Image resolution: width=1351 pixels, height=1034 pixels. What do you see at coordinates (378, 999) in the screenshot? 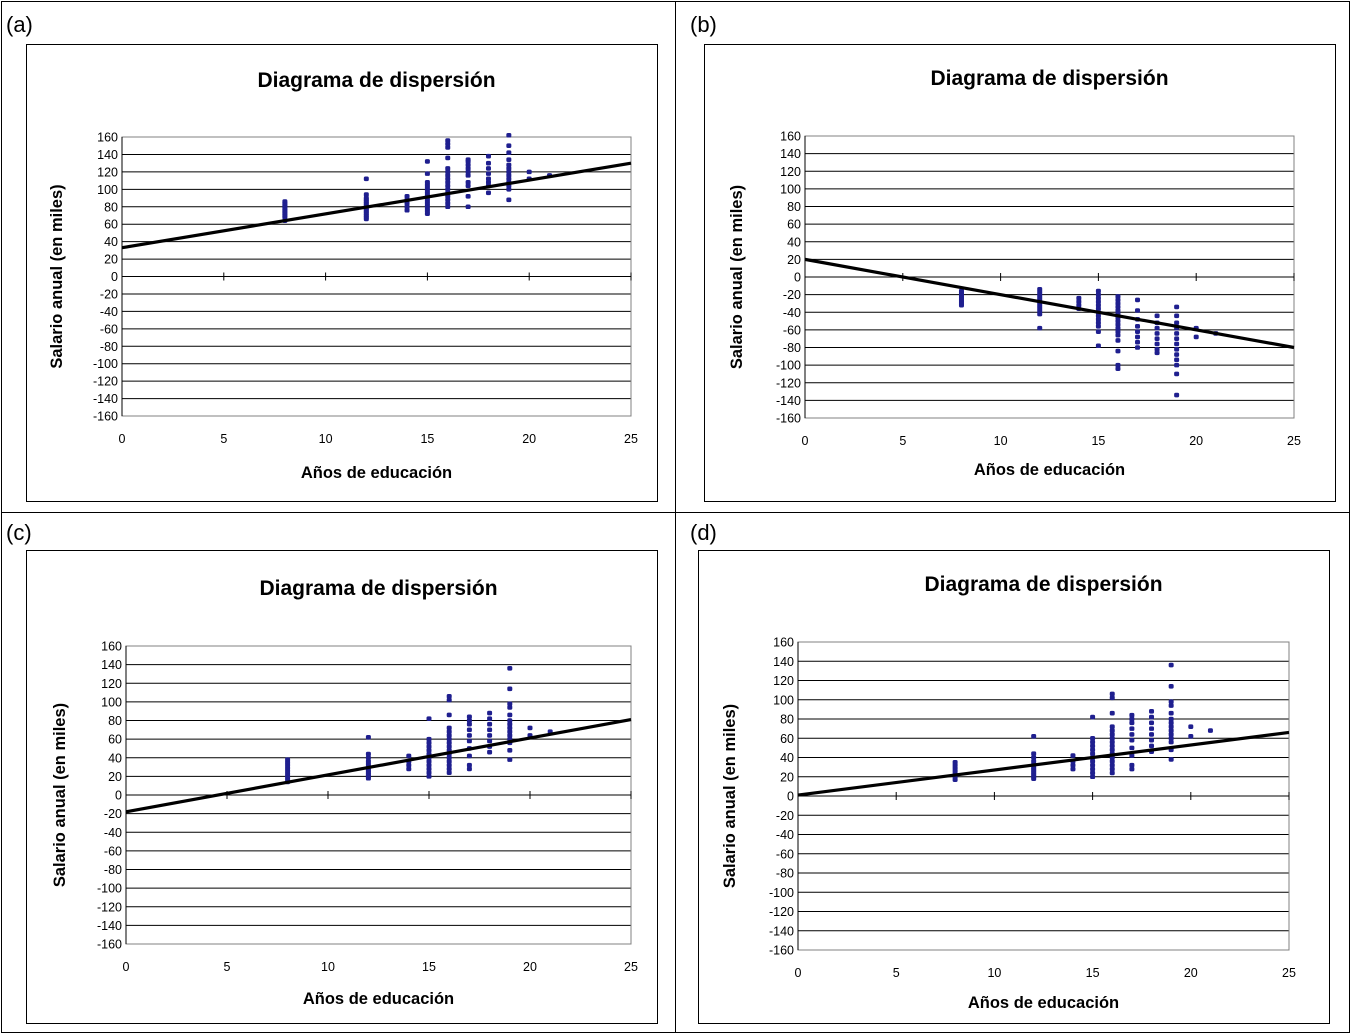
I see `x-axis-label: Años de educación` at bounding box center [378, 999].